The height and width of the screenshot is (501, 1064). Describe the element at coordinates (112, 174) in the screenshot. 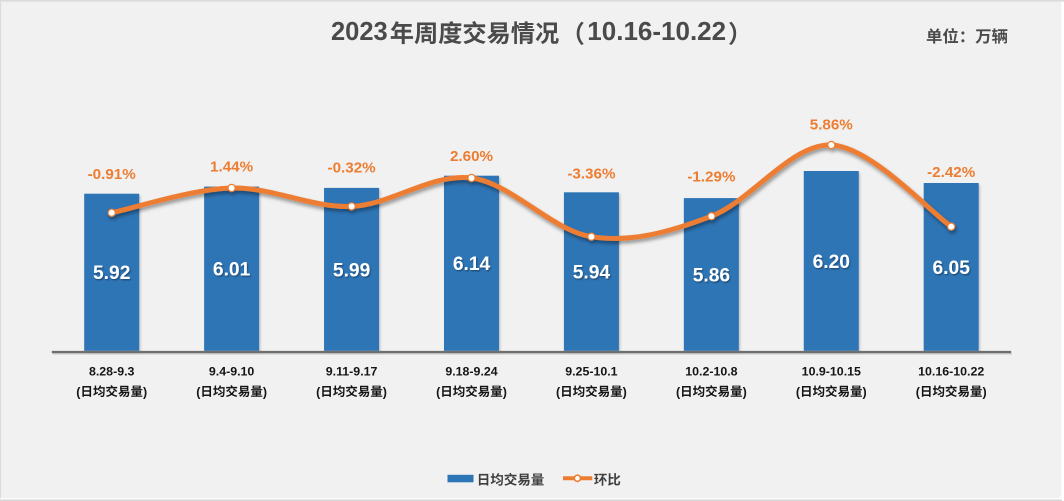

I see `svg-text: -0.91%` at that location.